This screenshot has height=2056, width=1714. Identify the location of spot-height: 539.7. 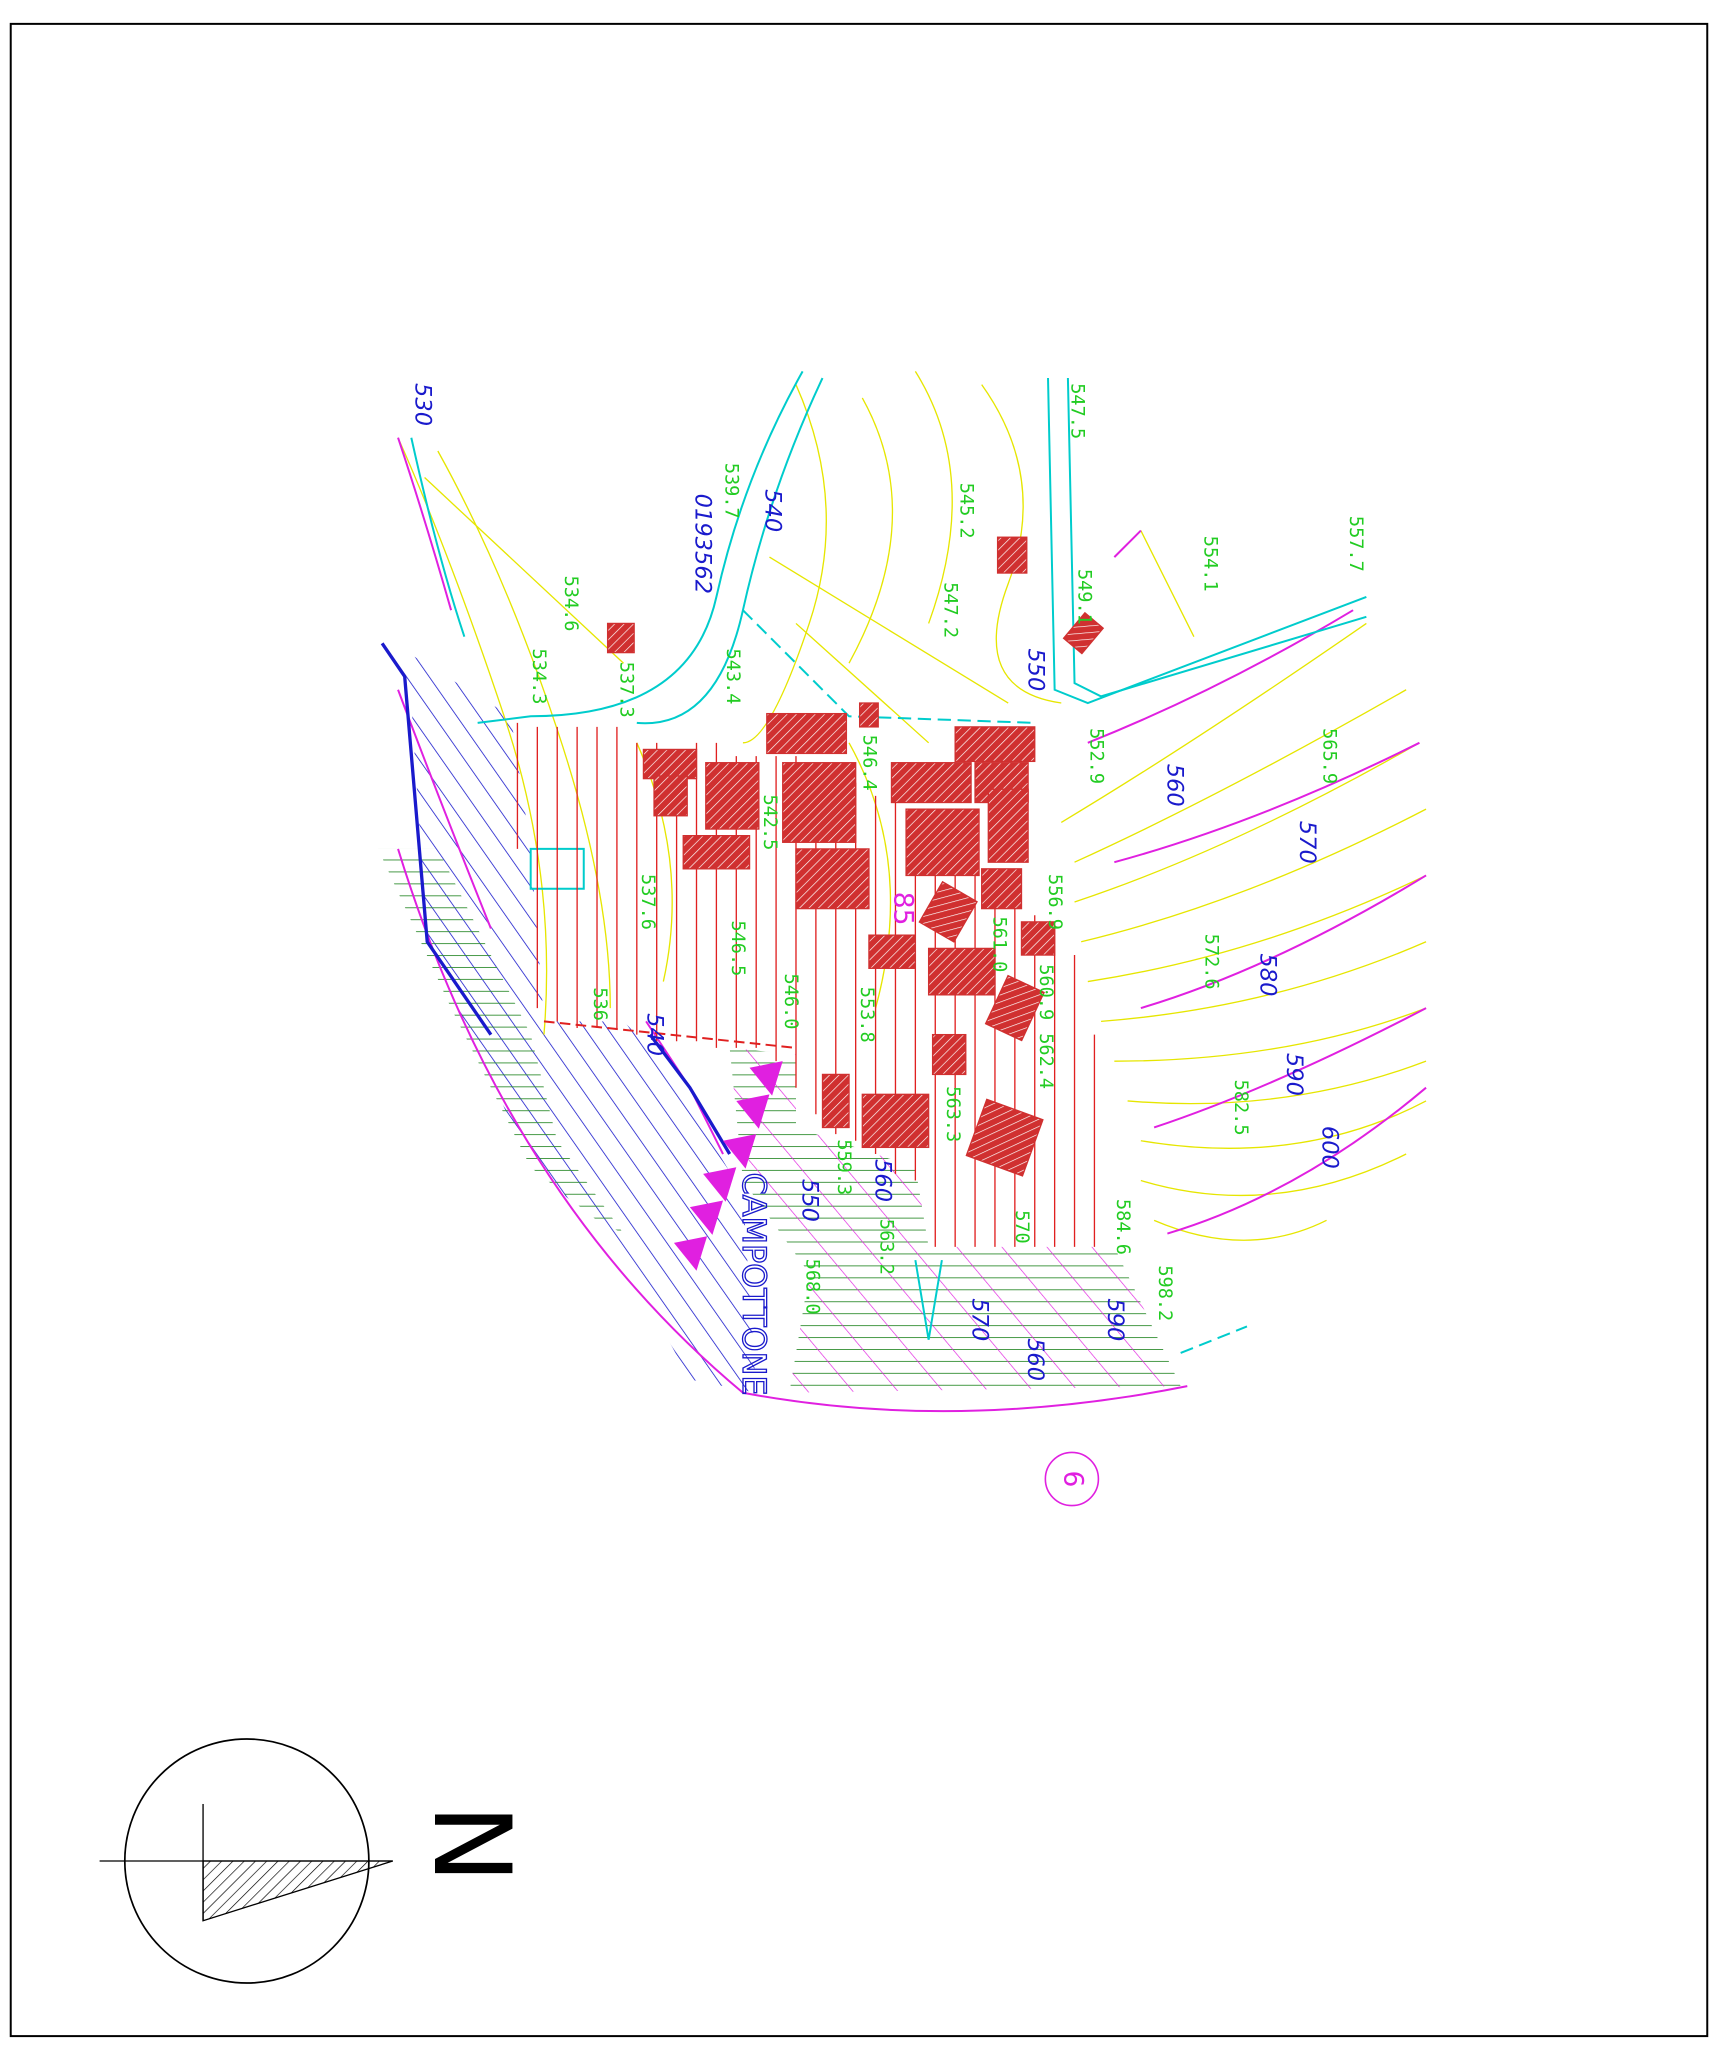
(730, 491).